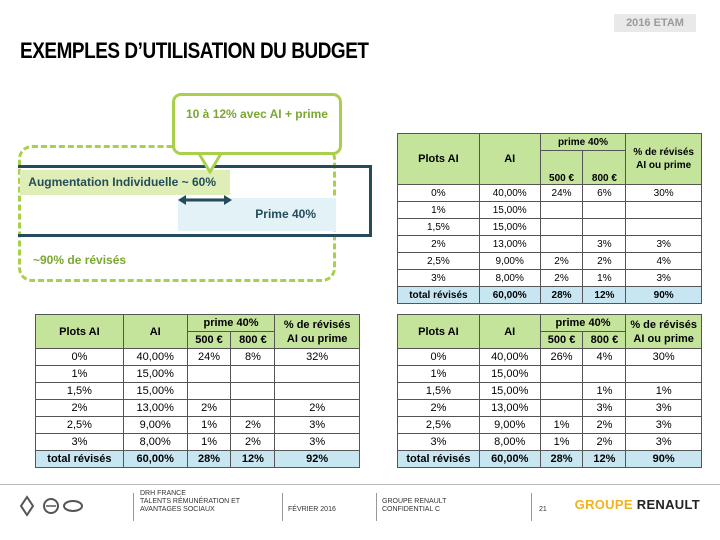 This screenshot has height=540, width=720. I want to click on p800-cell: 3%, so click(604, 244).